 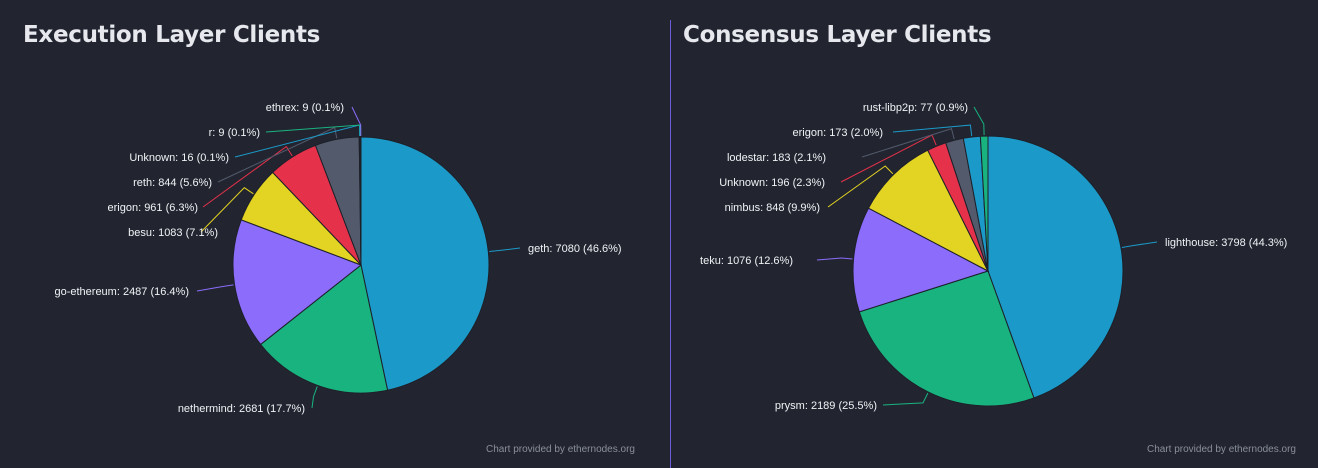 What do you see at coordinates (776, 158) in the screenshot?
I see `data-label: lodestar: 183 (2.1%)` at bounding box center [776, 158].